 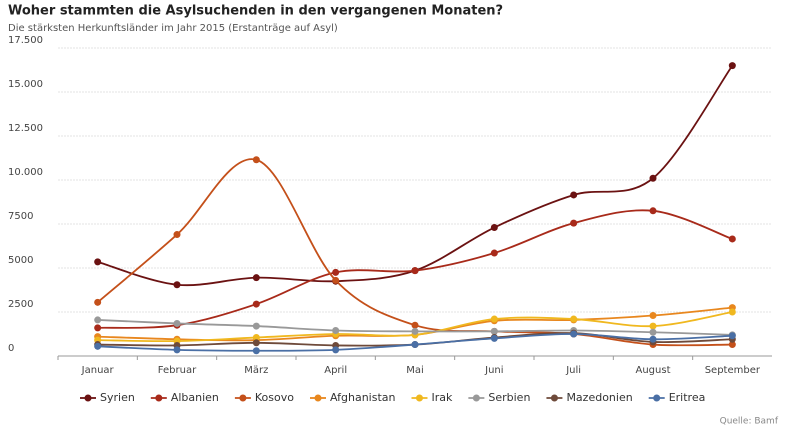 I want to click on y-tick-label: 15.000, so click(x=25, y=84).